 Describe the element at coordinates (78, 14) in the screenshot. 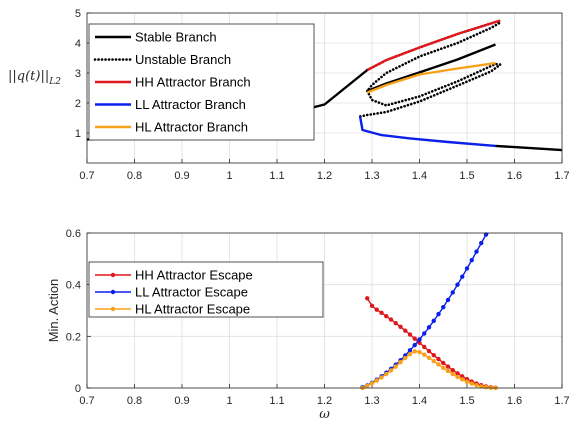

I see `y-tick-label: 5` at that location.